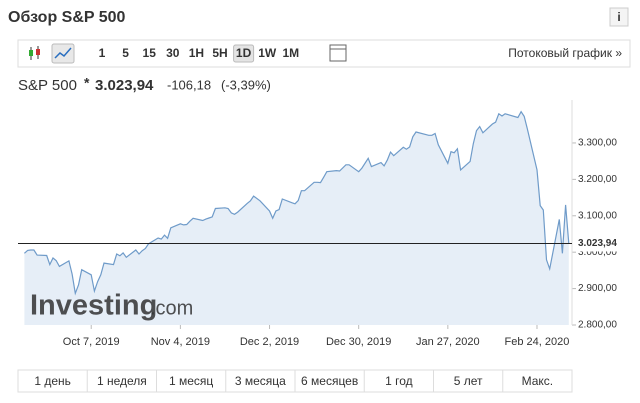 The image size is (640, 403). I want to click on line-icon, so click(63, 53).